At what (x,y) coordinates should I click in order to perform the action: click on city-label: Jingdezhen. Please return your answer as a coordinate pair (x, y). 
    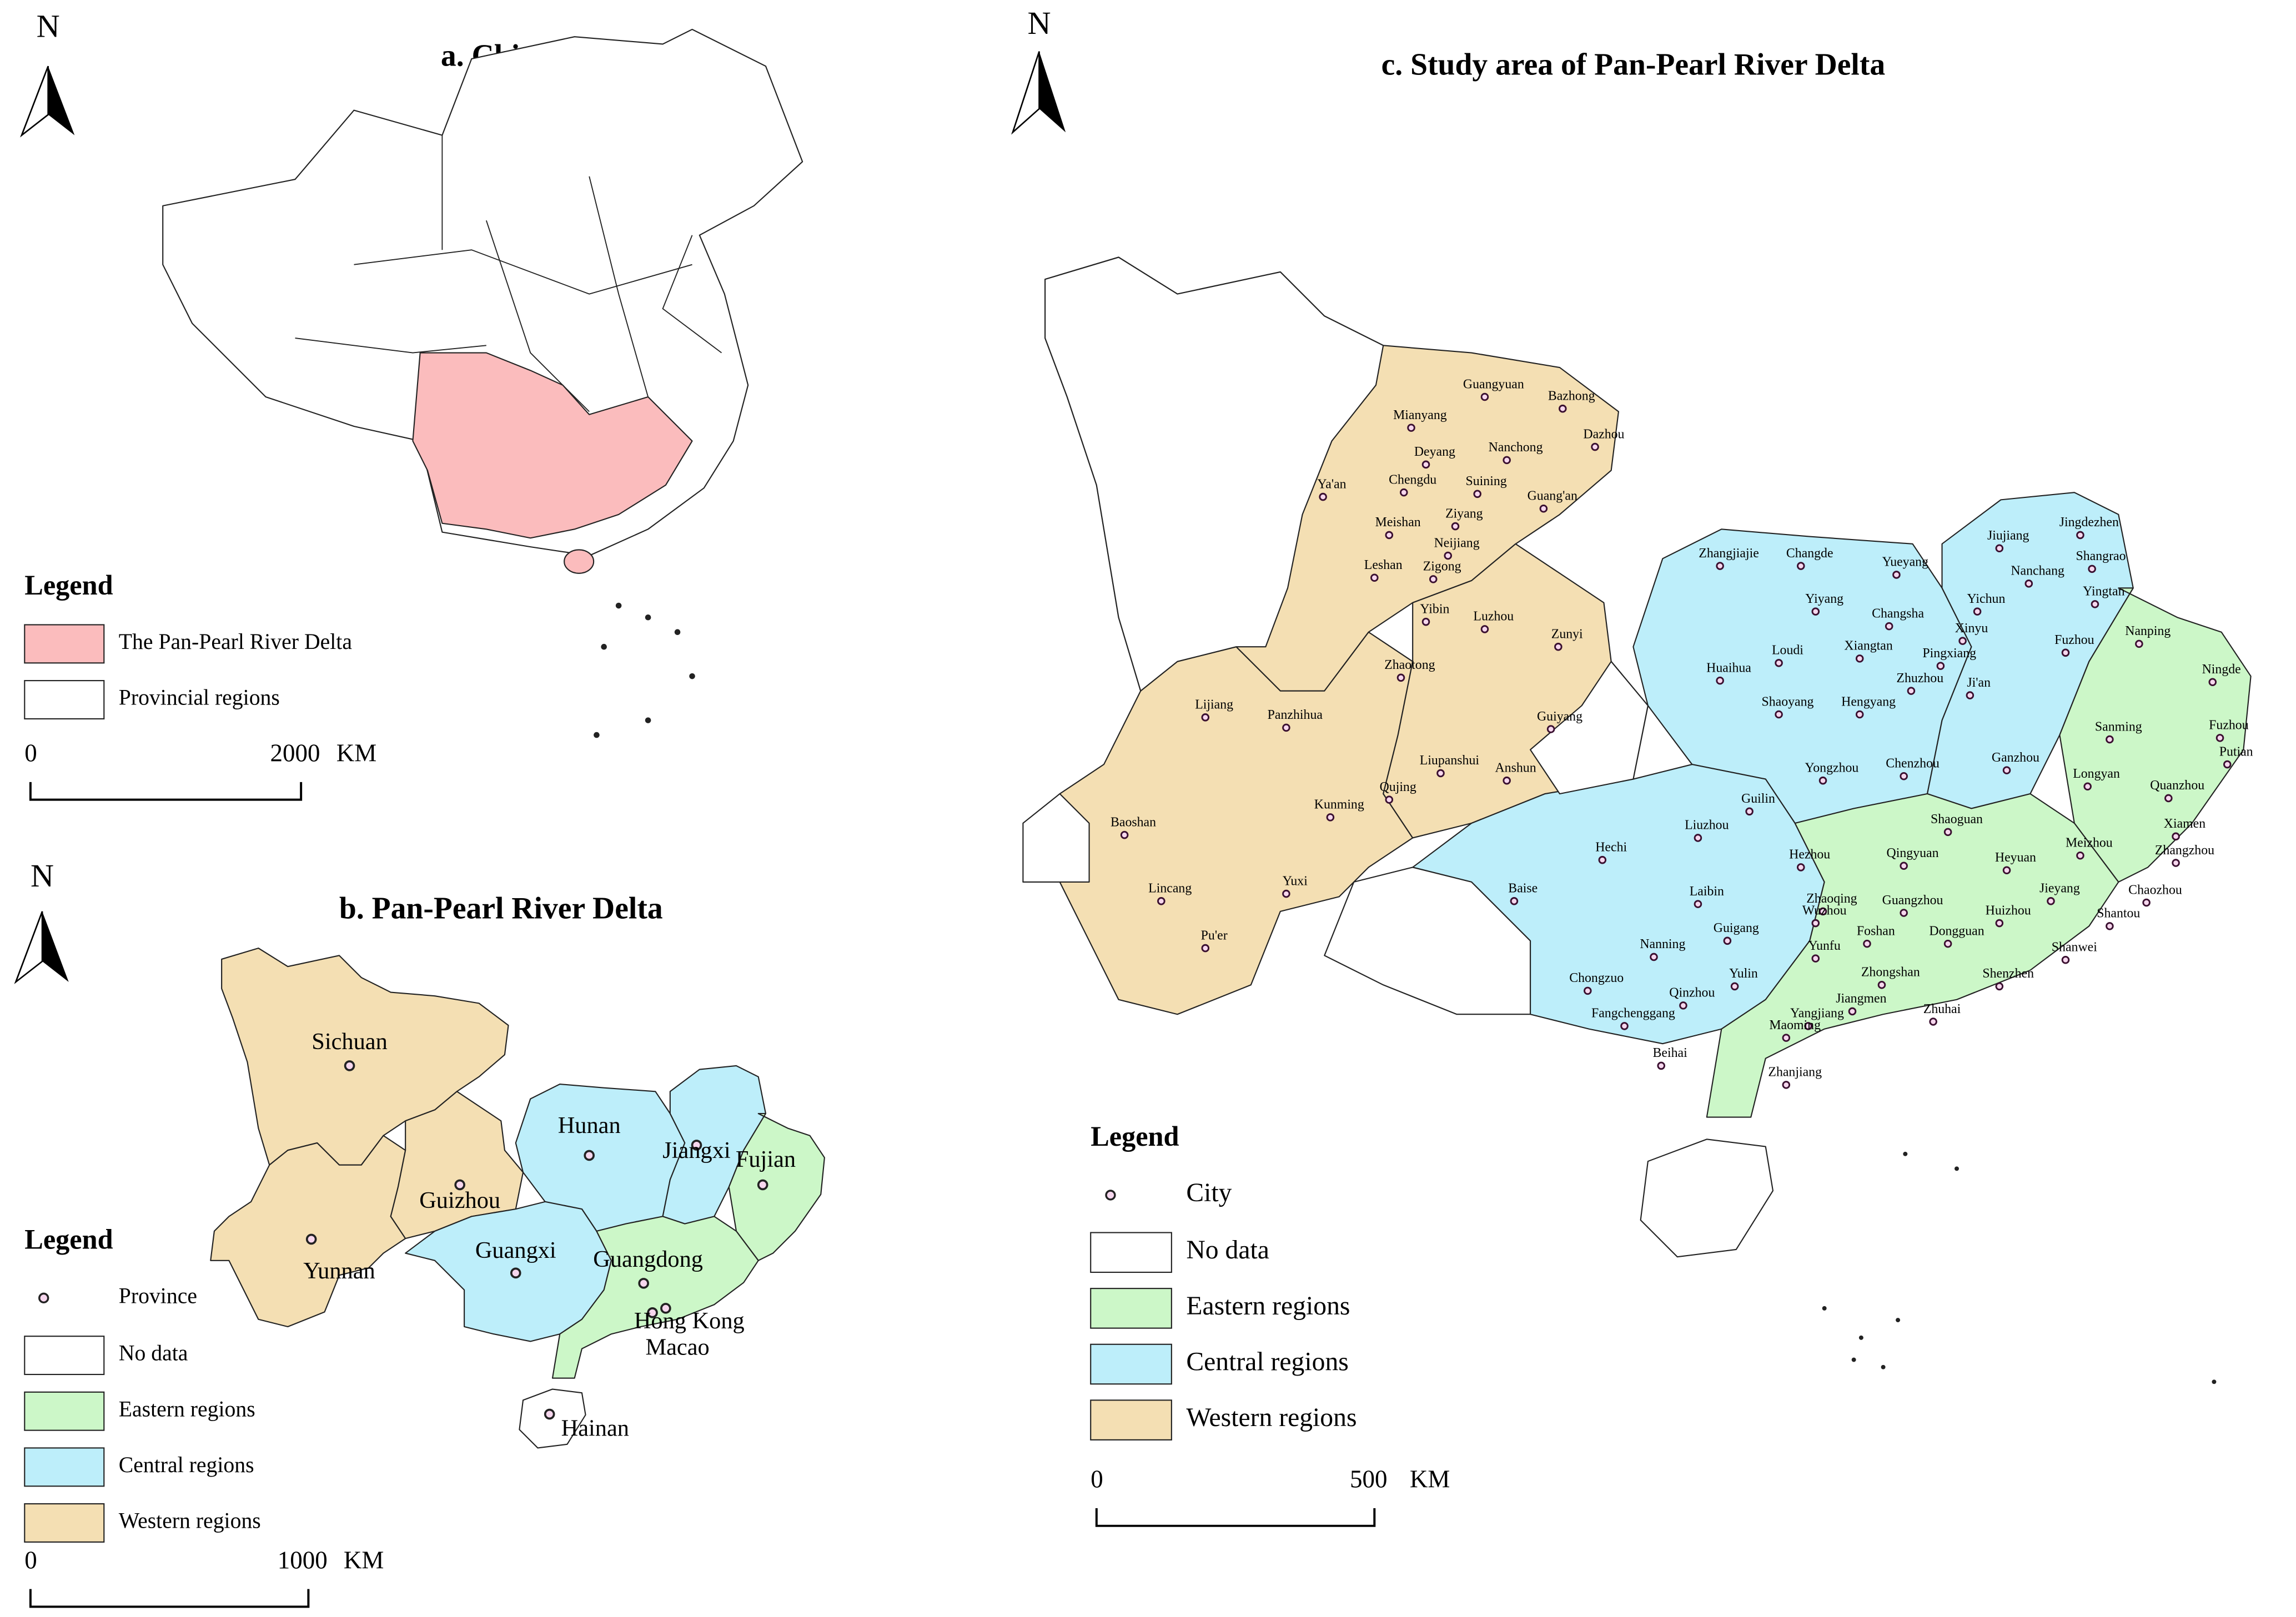
    Looking at the image, I should click on (2089, 522).